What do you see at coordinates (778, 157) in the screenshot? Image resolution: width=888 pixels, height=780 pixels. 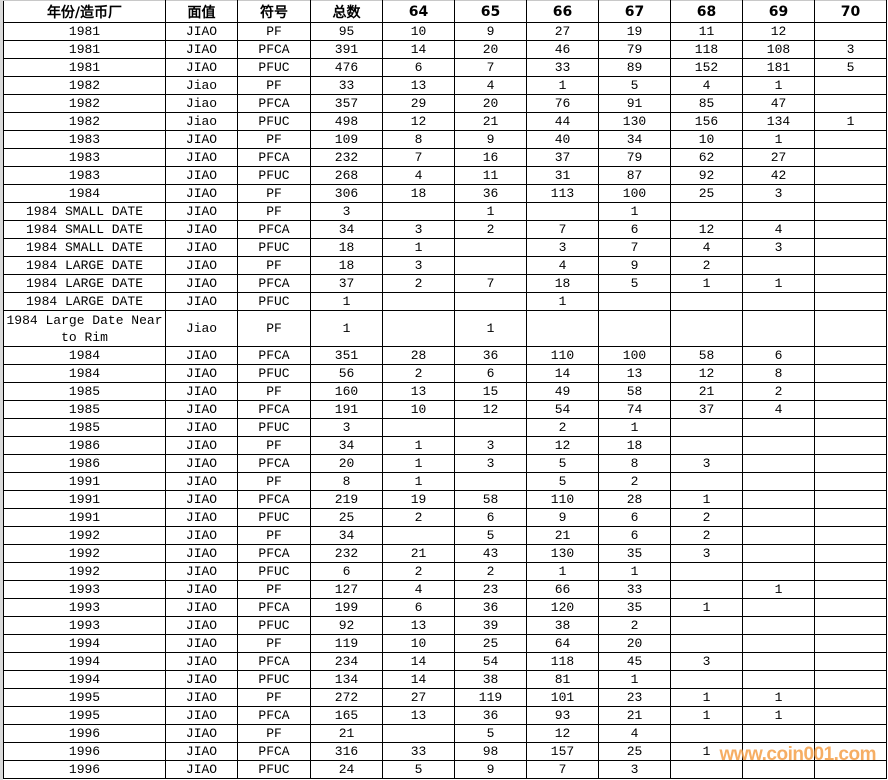 I see `cell-grade-69: 27` at bounding box center [778, 157].